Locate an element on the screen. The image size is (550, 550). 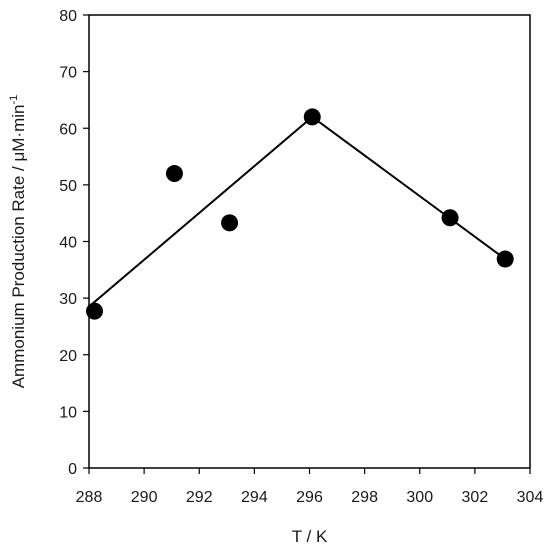
x-tick-label: 300 is located at coordinates (419, 497).